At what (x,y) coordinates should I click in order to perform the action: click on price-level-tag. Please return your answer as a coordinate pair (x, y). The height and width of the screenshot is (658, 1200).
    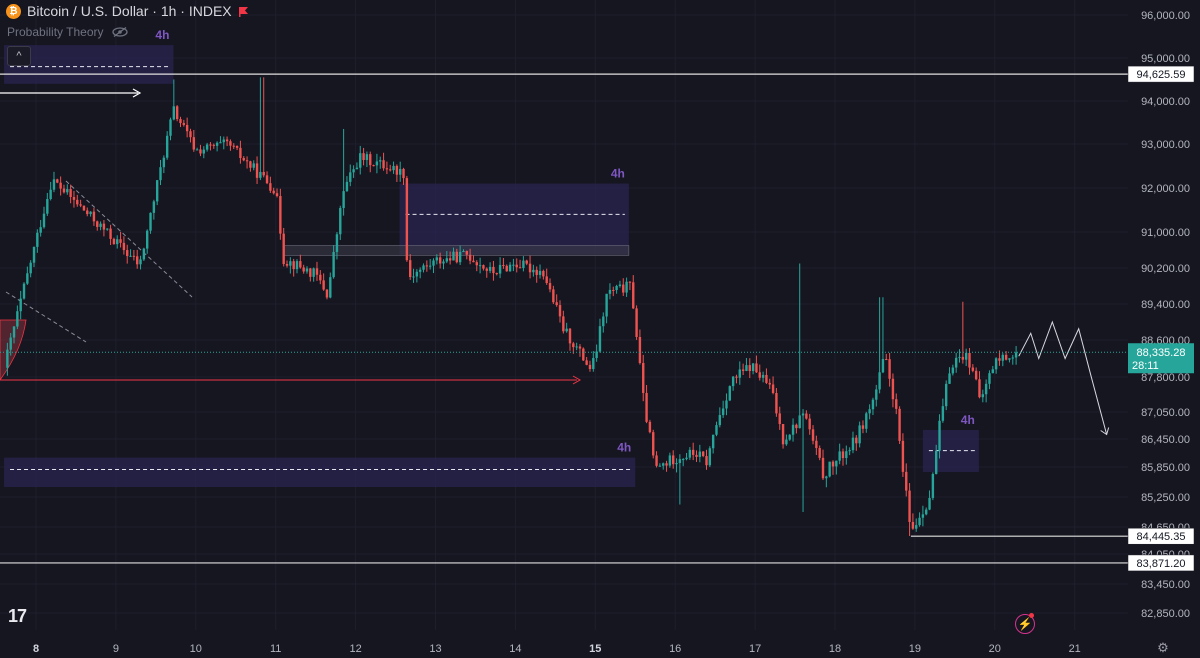
    Looking at the image, I should click on (1161, 74).